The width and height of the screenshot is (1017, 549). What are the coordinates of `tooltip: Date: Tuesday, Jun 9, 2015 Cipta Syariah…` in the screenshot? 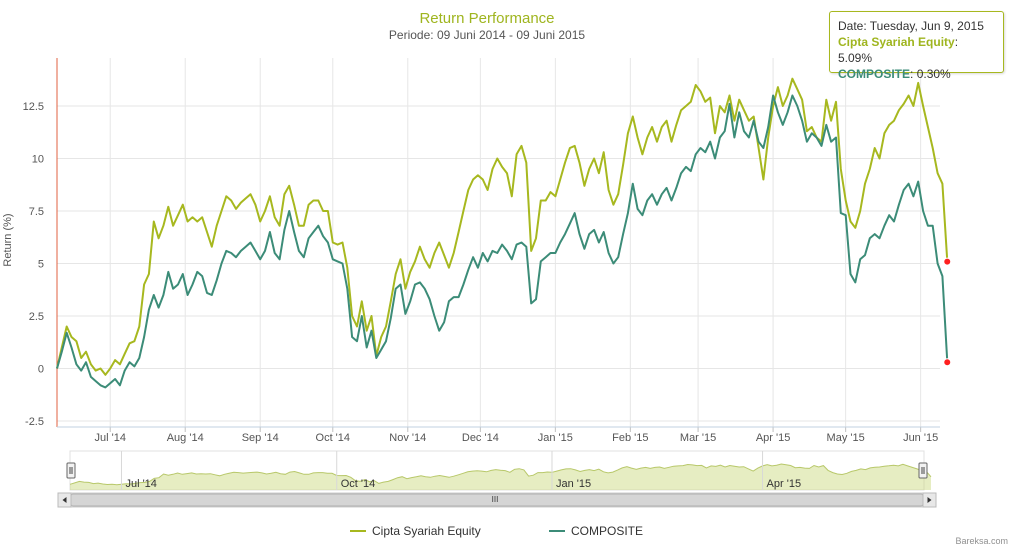 It's located at (916, 46).